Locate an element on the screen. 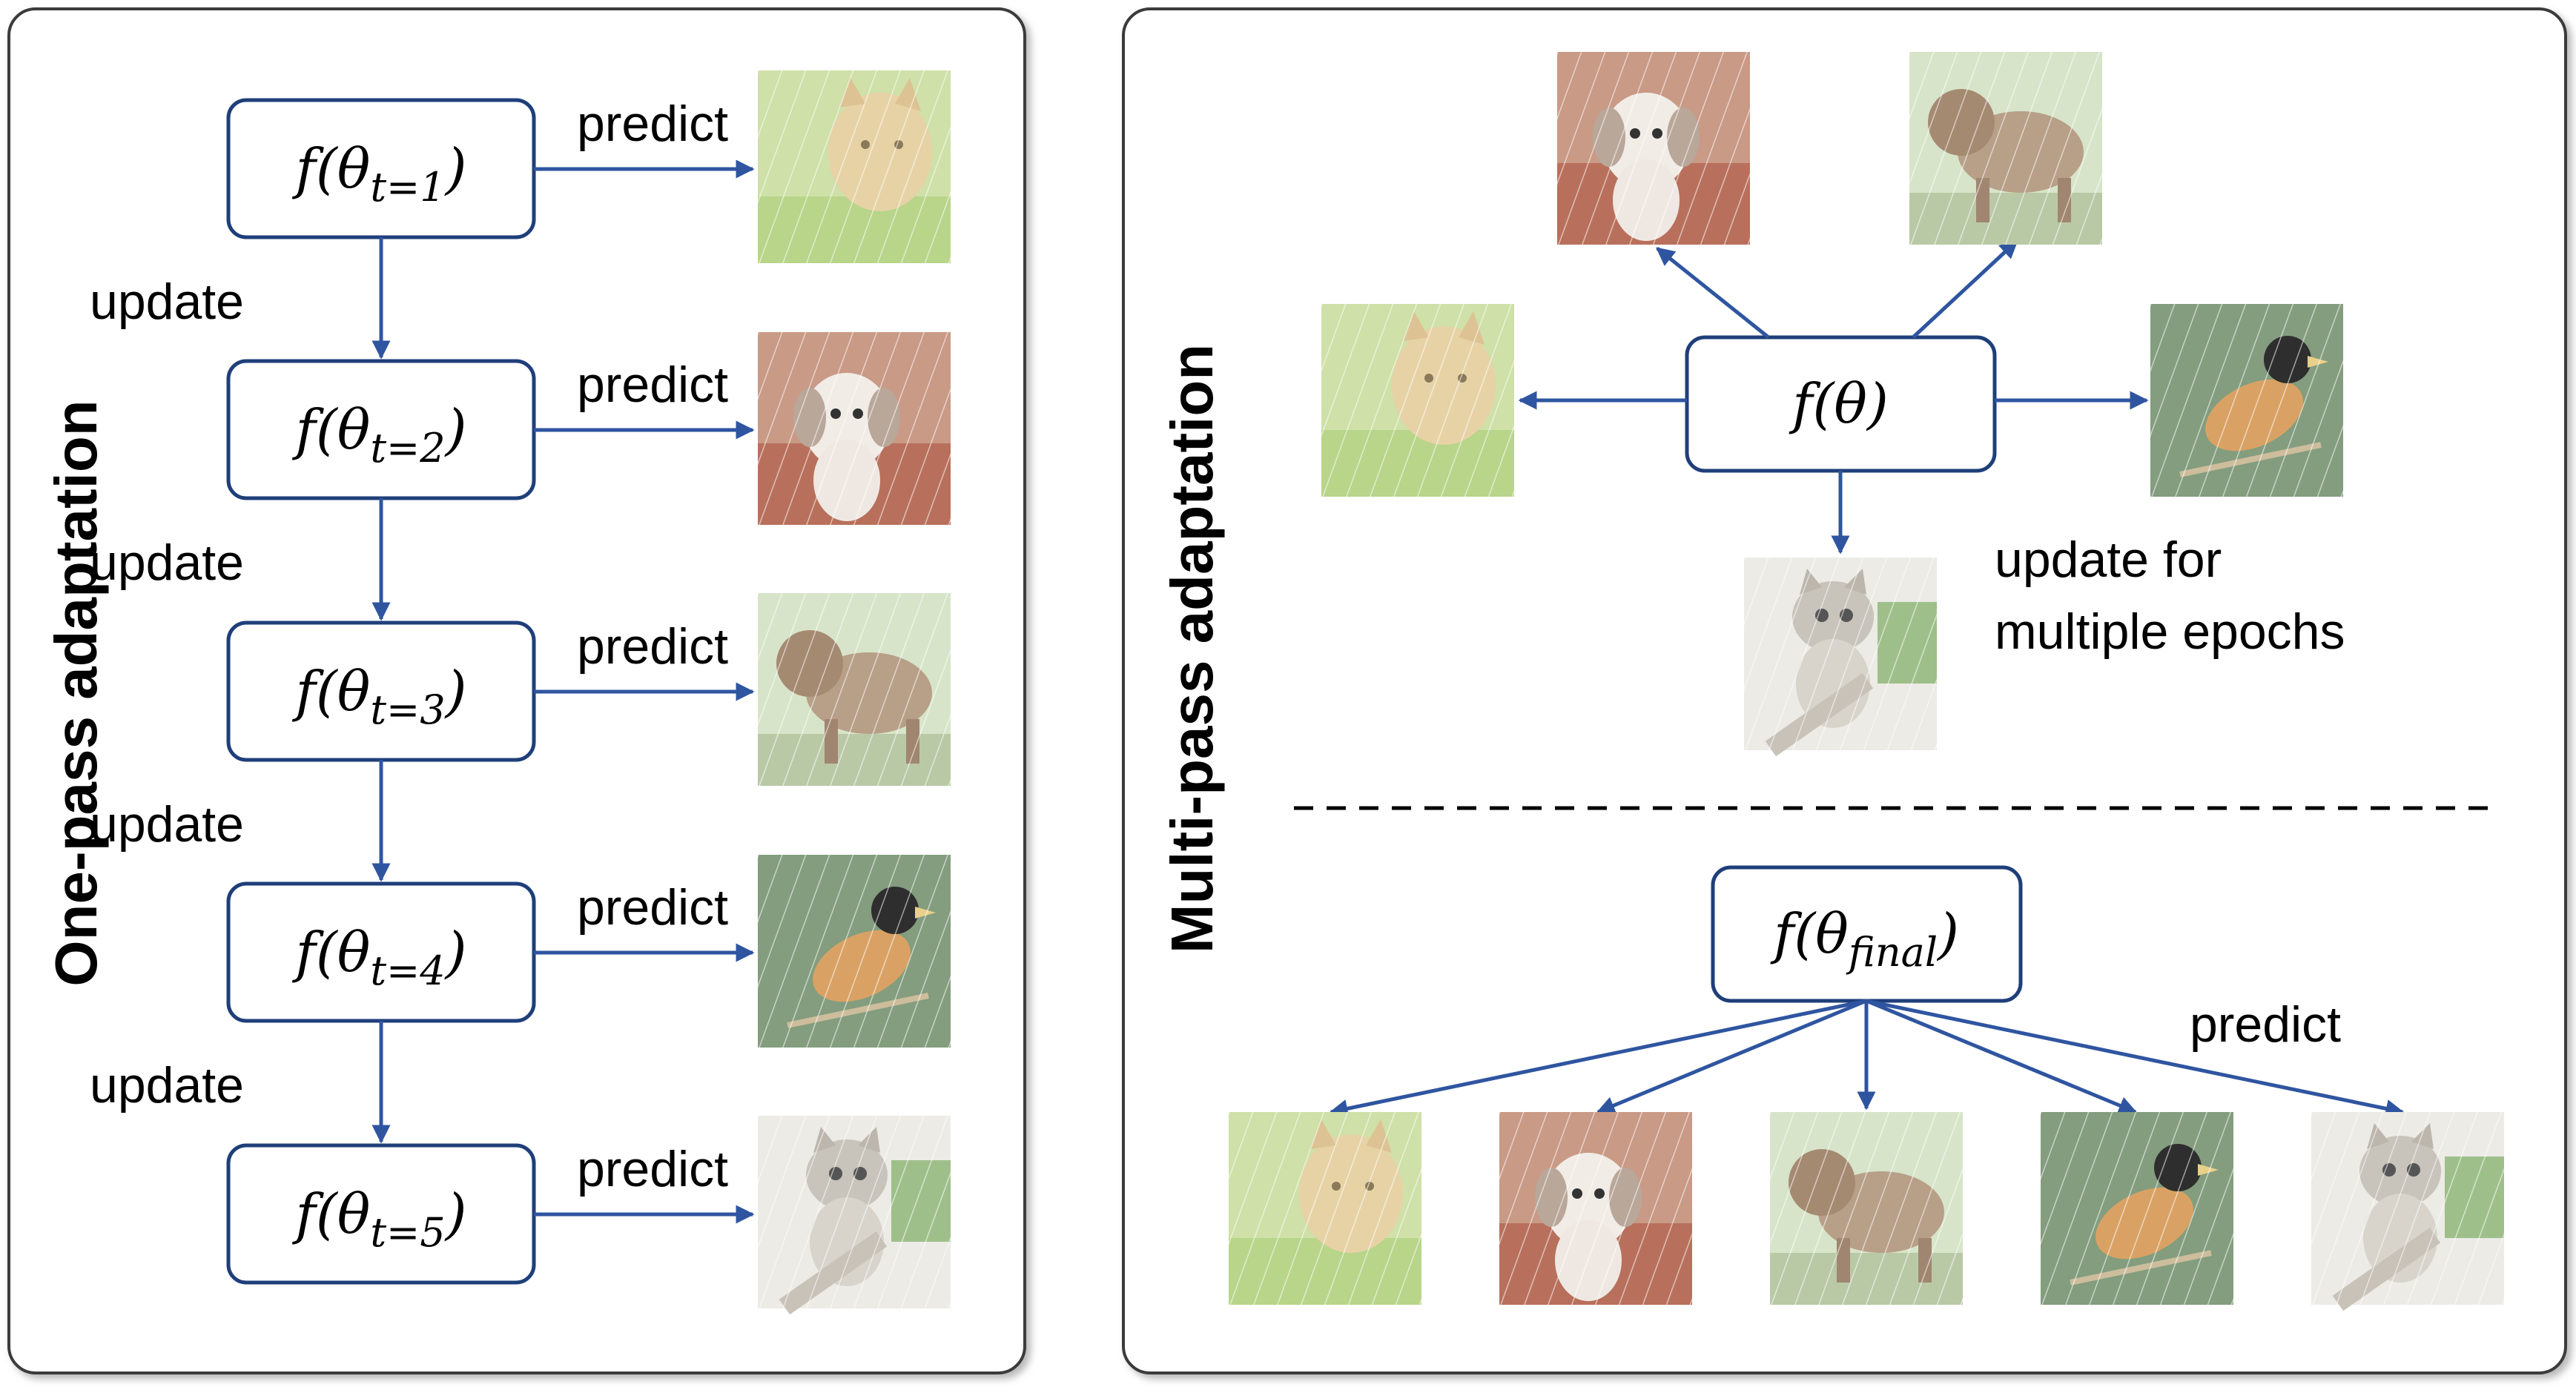 The height and width of the screenshot is (1393, 2576). final-model-label: f(θfinal) is located at coordinates (1864, 939).